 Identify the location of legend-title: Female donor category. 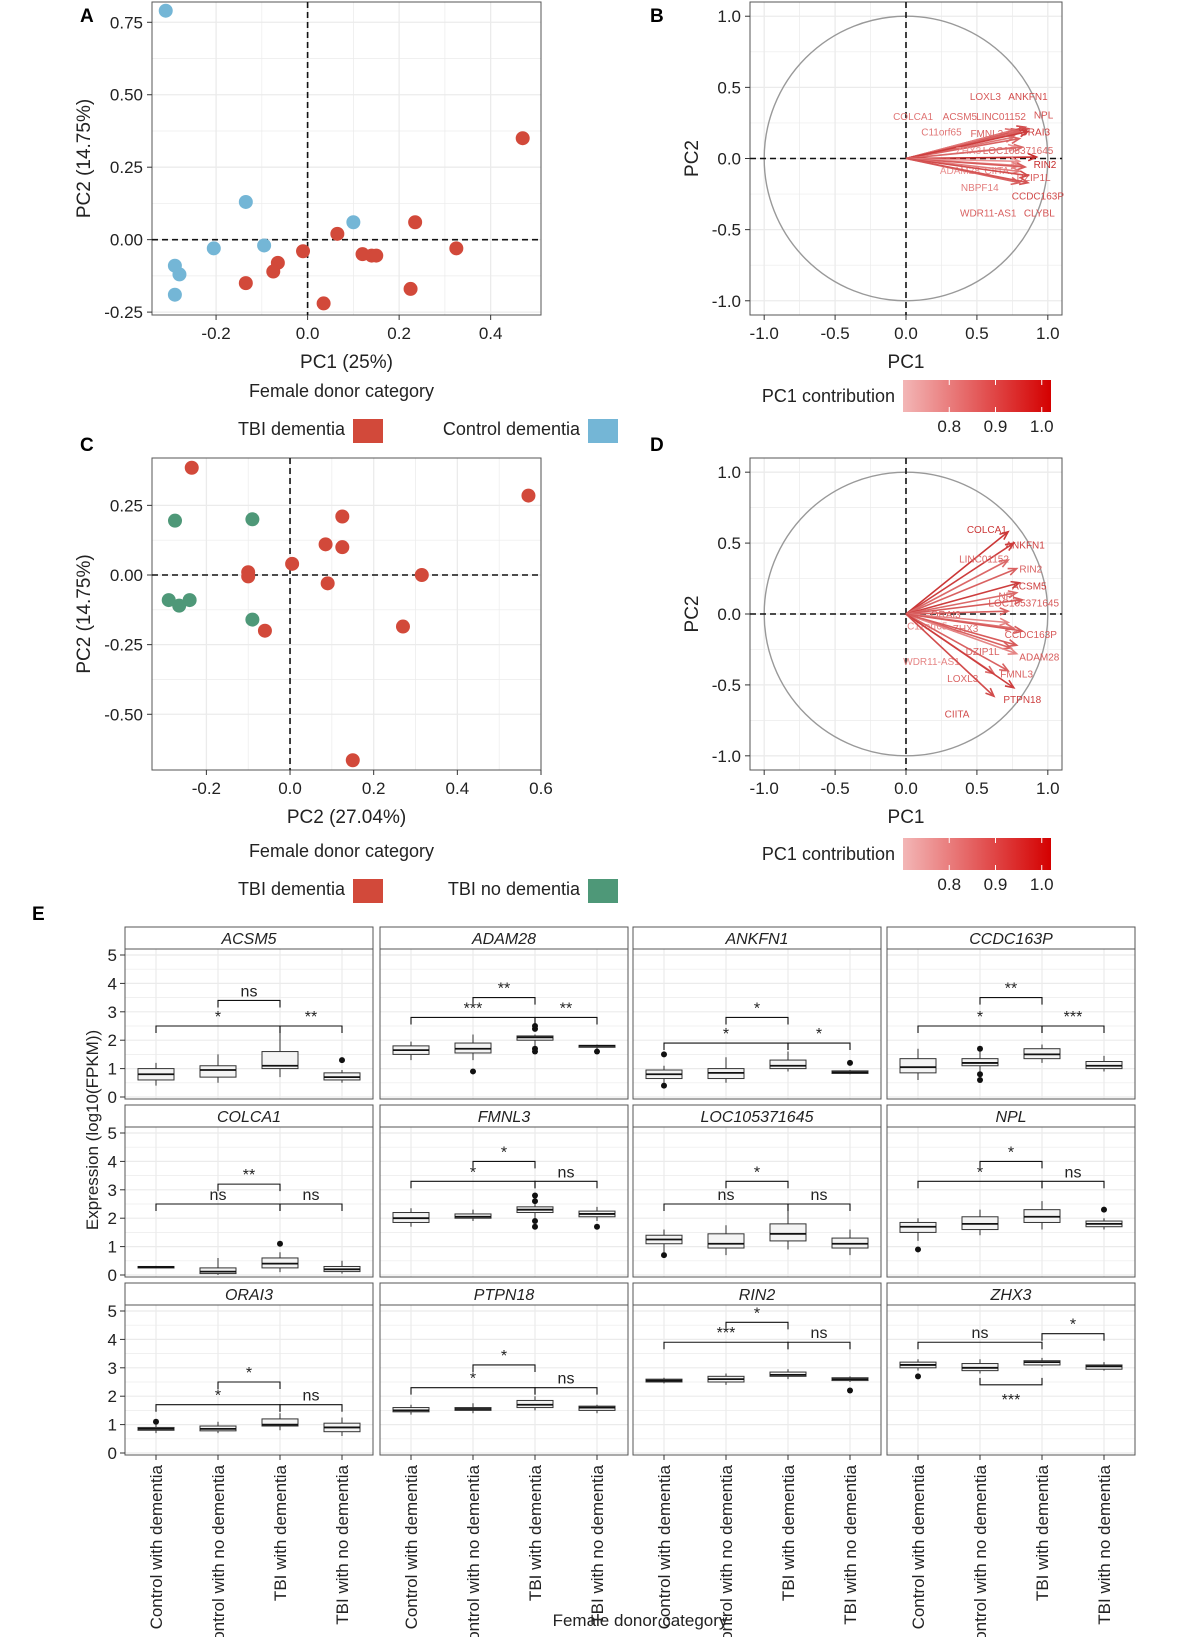
(341, 391).